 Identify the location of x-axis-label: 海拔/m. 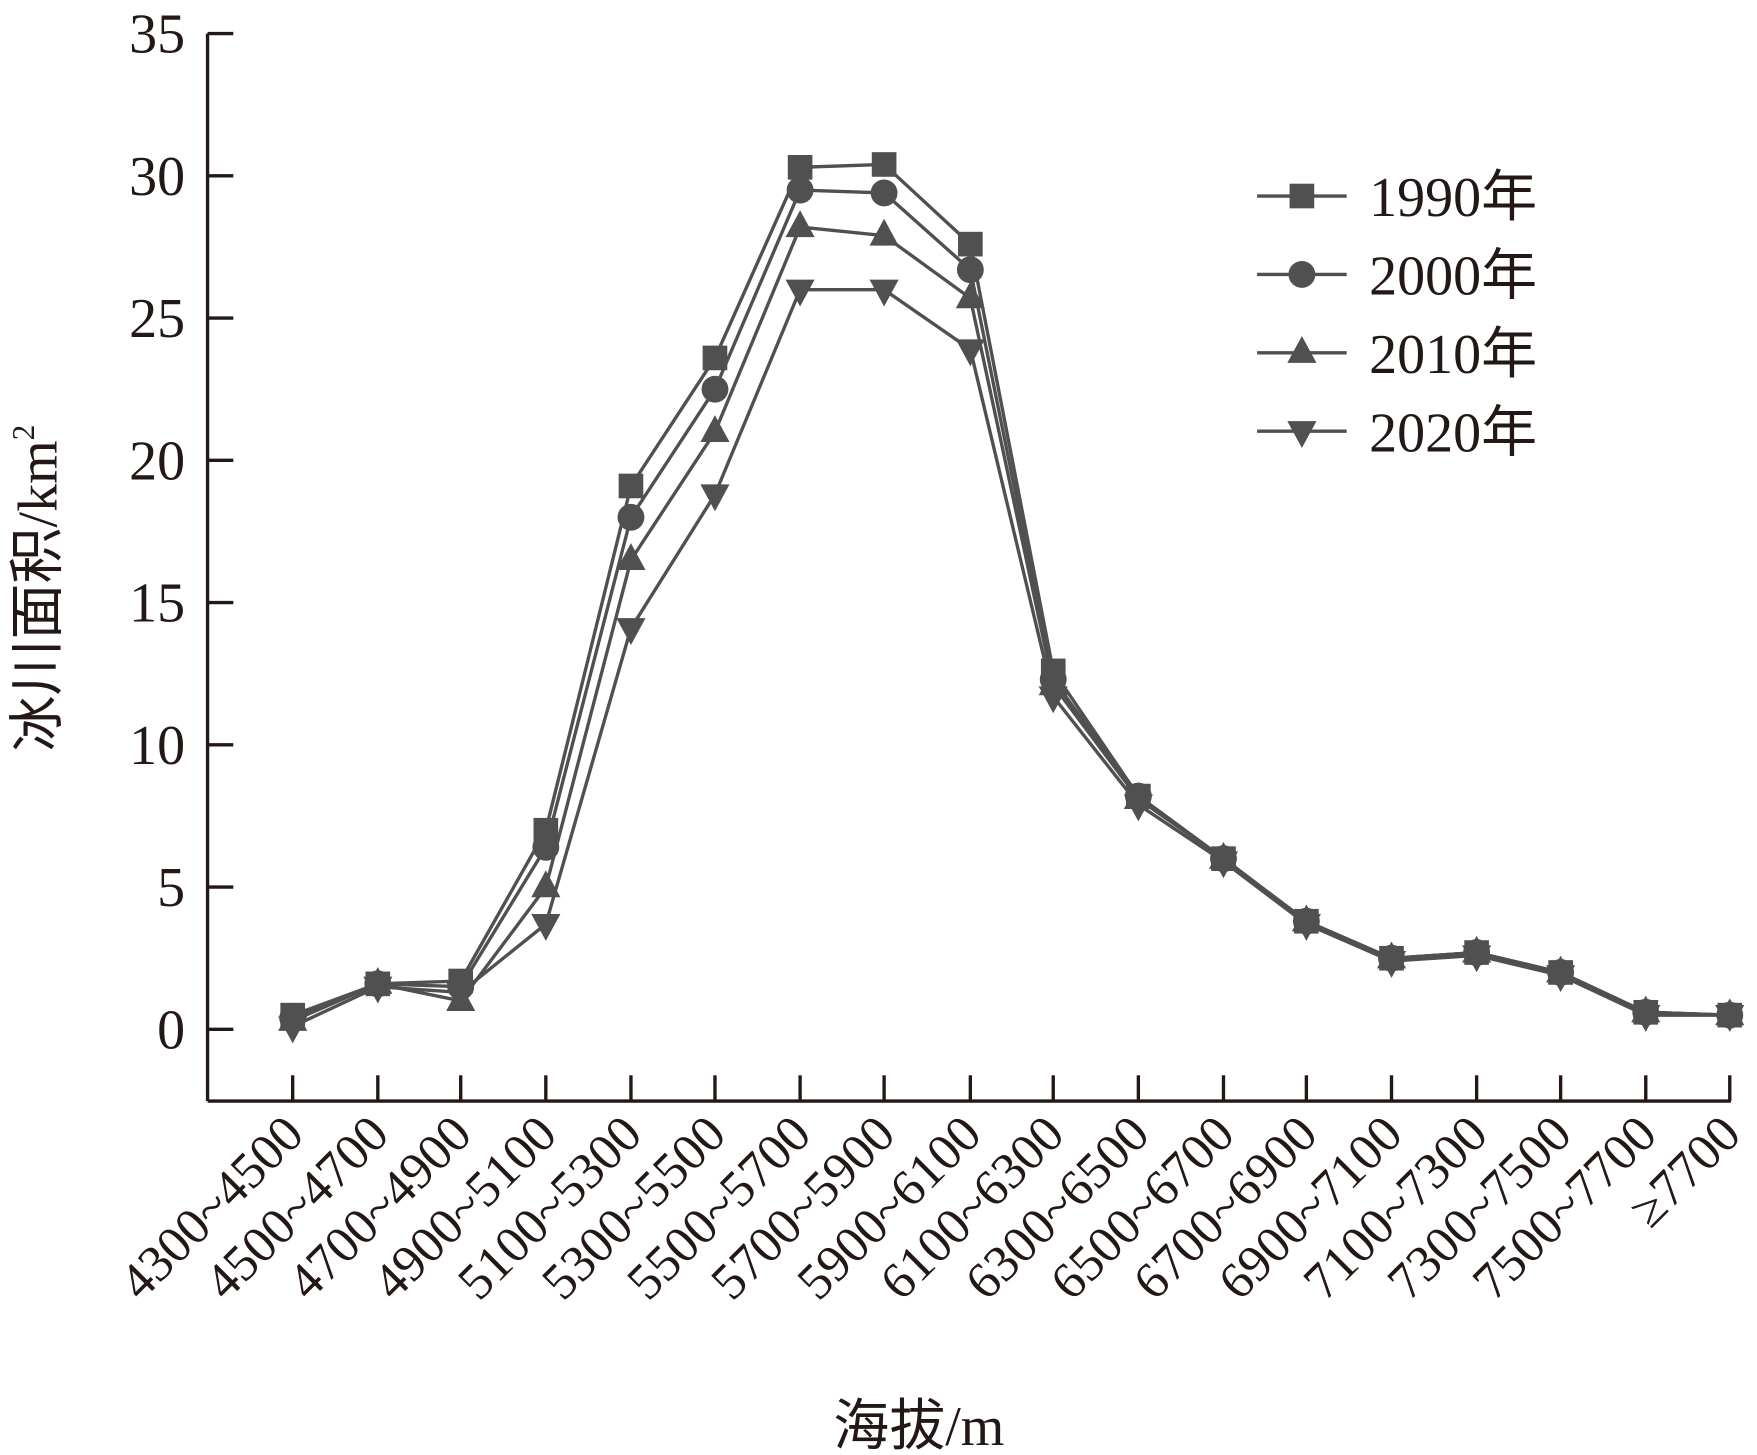
(918, 1425).